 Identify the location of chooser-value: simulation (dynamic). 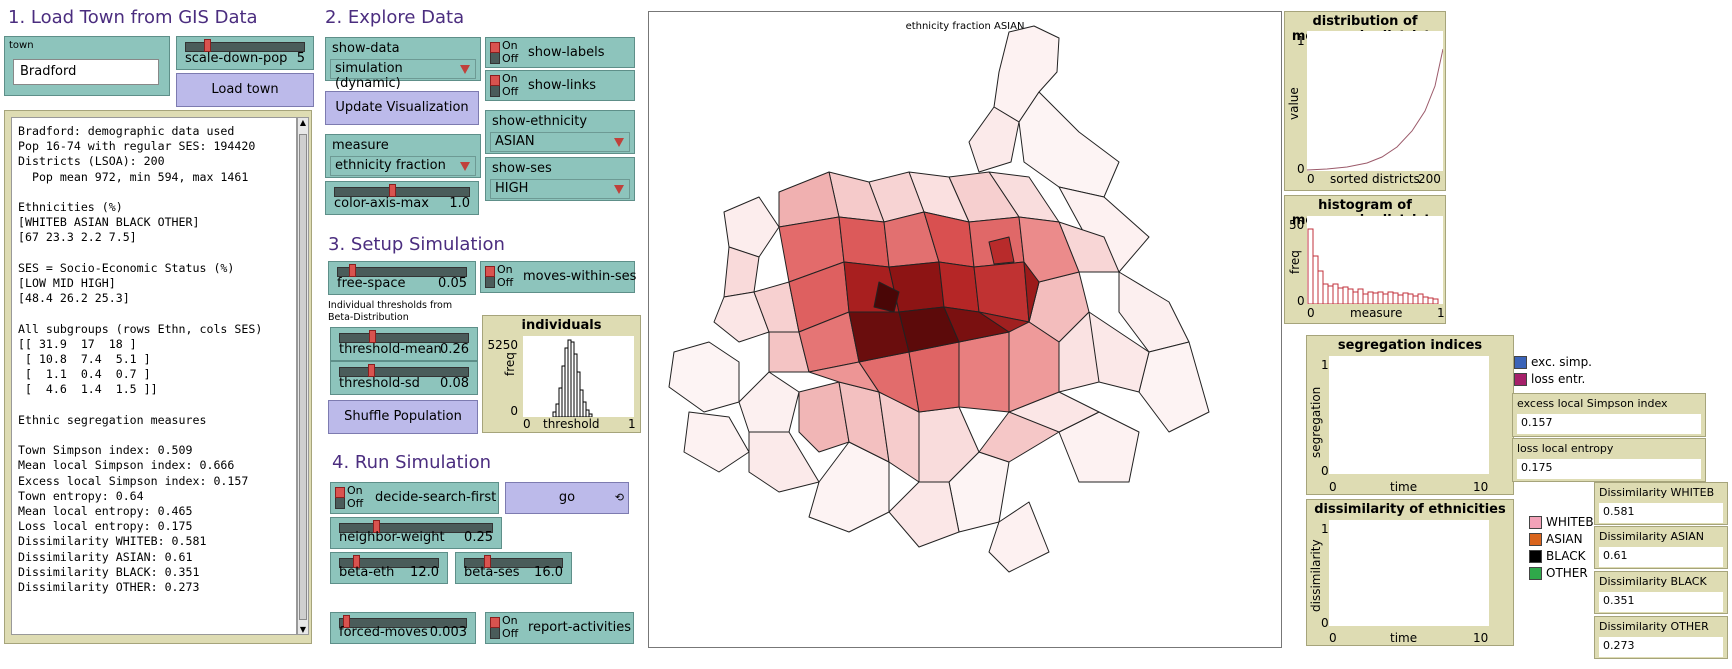
(403, 75).